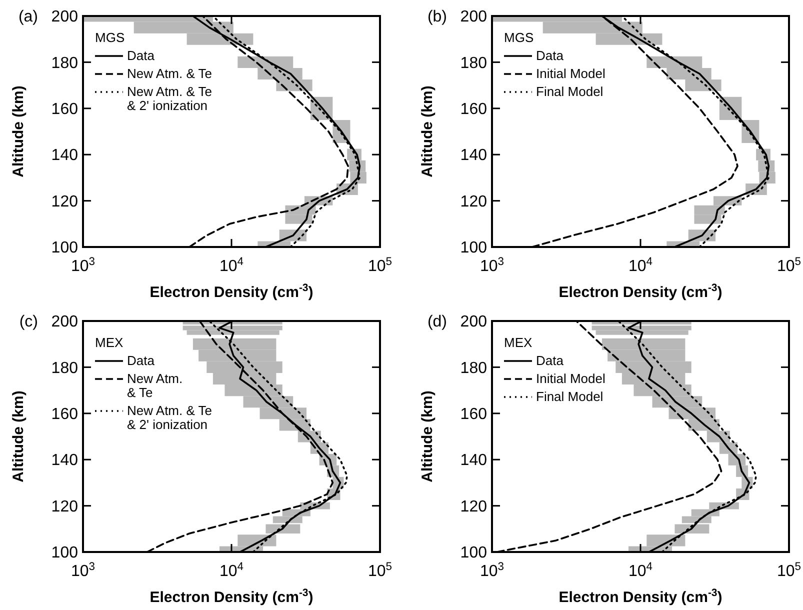 This screenshot has height=610, width=803. Describe the element at coordinates (437, 322) in the screenshot. I see `chart-title: (d)` at that location.